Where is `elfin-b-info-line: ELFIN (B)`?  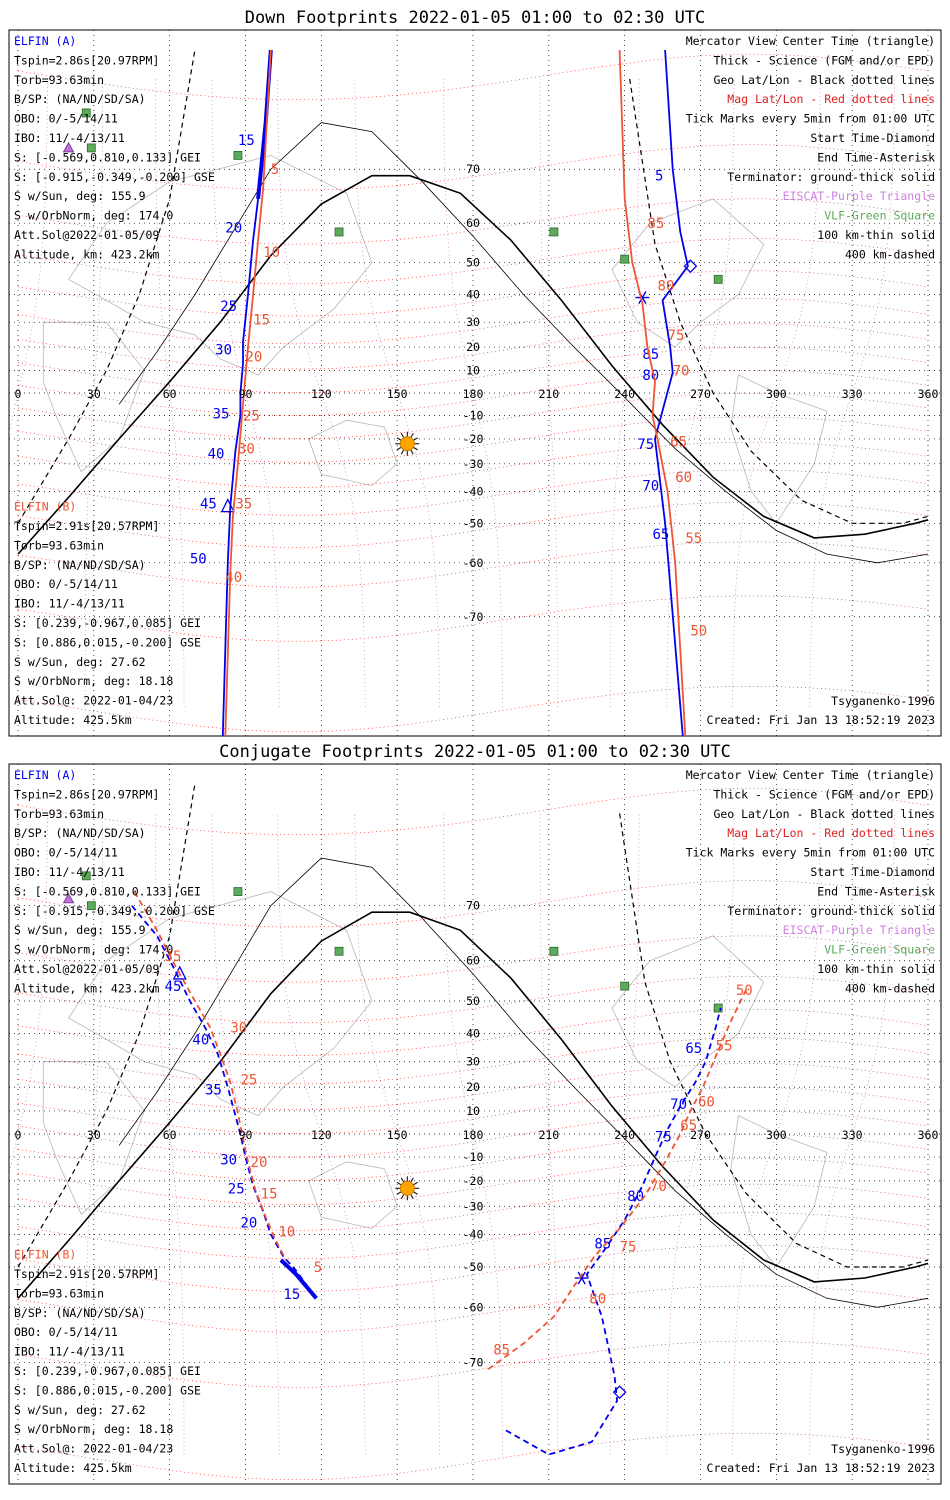 elfin-b-info-line: ELFIN (B) is located at coordinates (45, 1255).